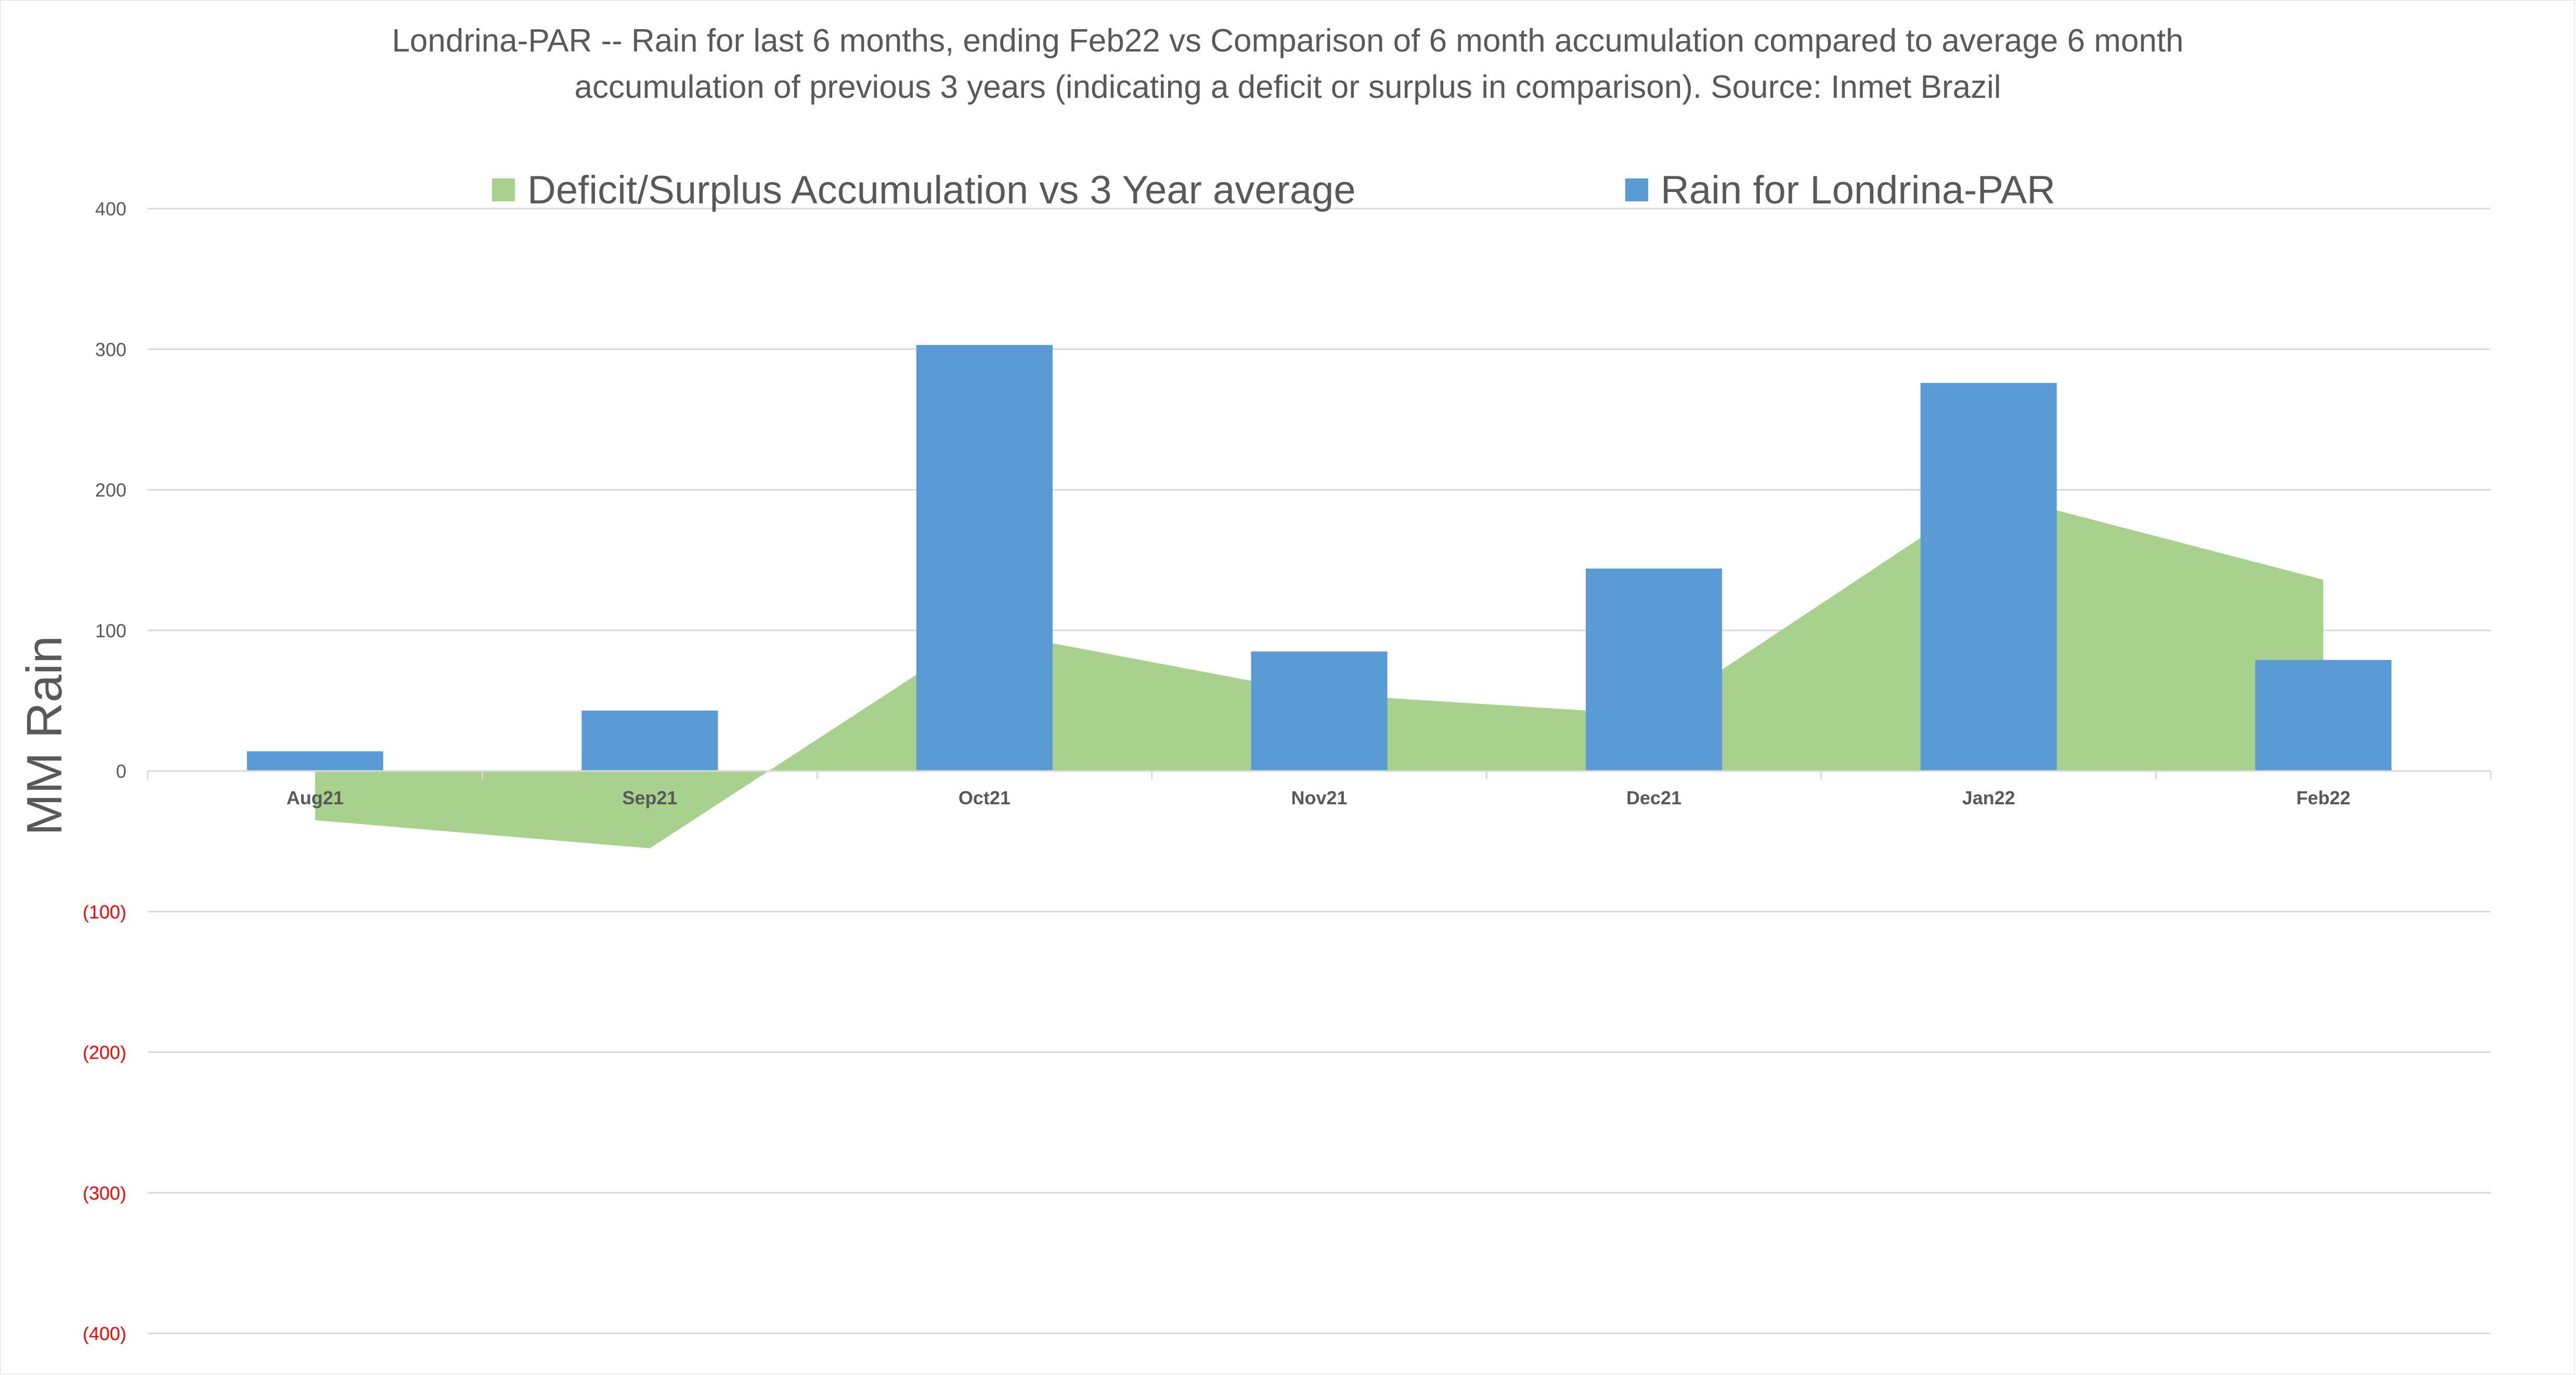  What do you see at coordinates (1319, 711) in the screenshot?
I see `bar-nov21` at bounding box center [1319, 711].